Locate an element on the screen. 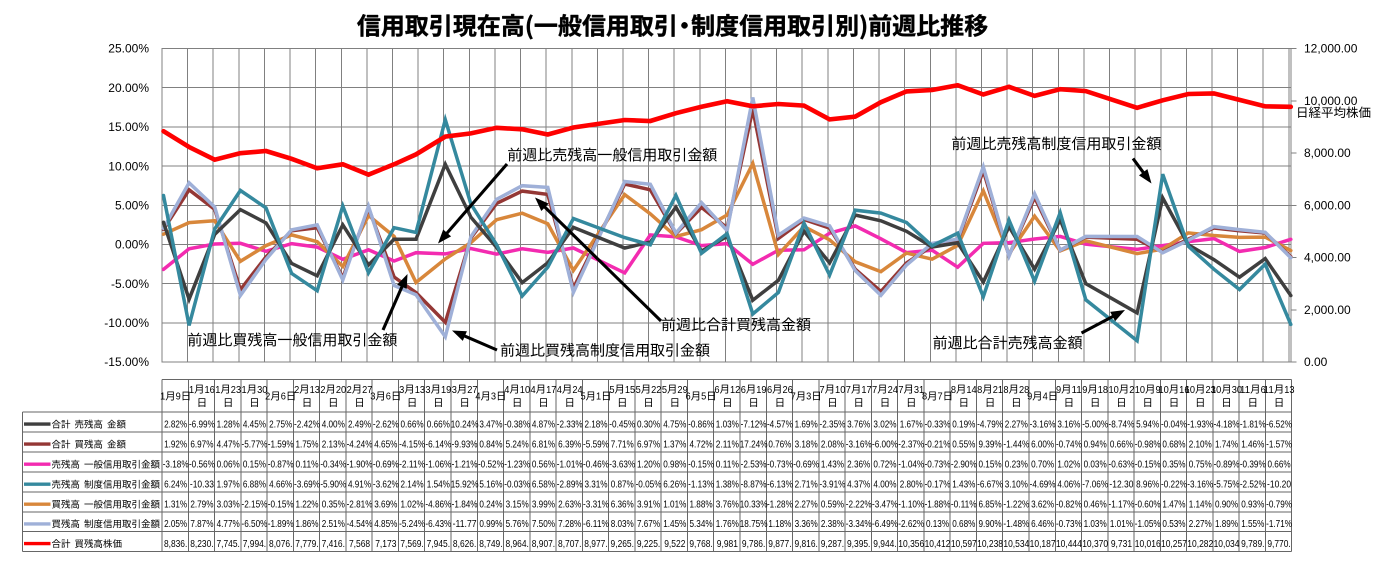 This screenshot has height=569, width=1381. svg-text: -5.24% is located at coordinates (412, 524).